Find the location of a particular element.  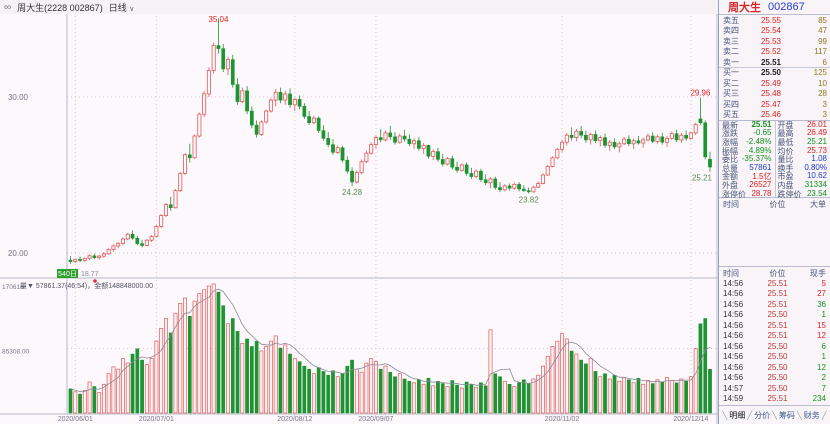

order-level-label: 卖五 is located at coordinates (731, 20).